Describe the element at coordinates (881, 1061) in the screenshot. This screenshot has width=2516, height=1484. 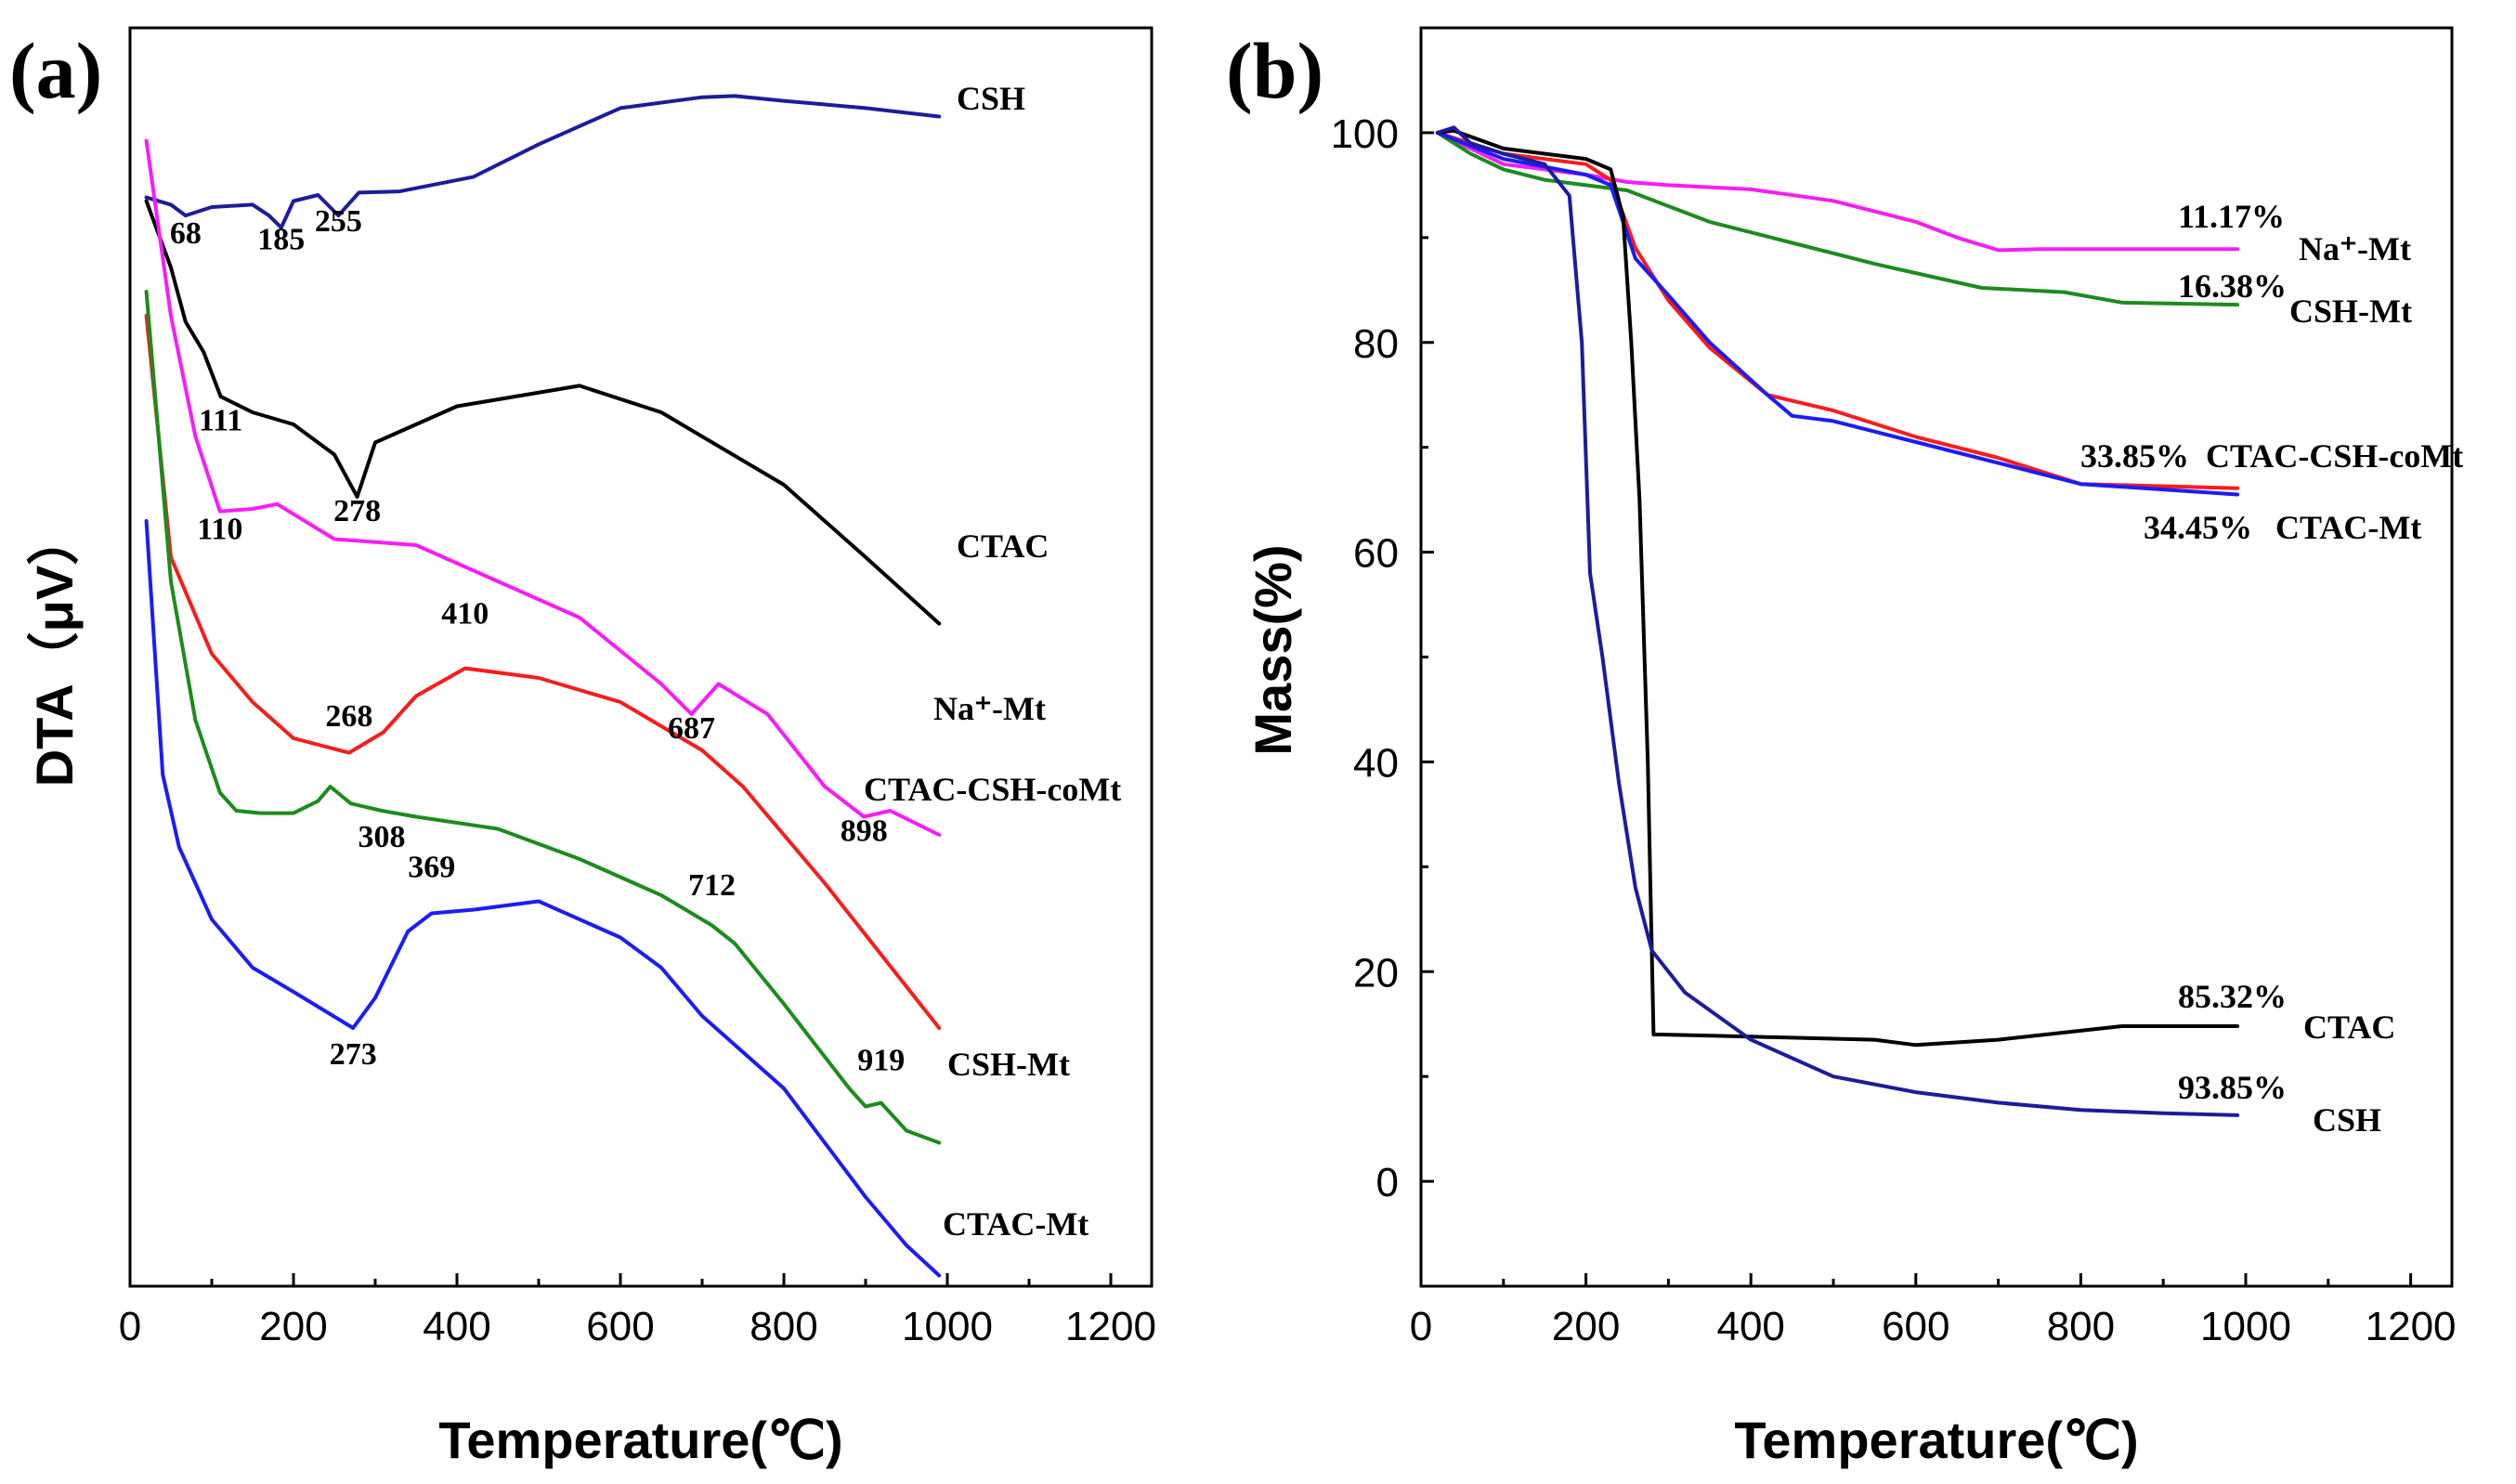
I see `dta-peak-label: 919` at that location.